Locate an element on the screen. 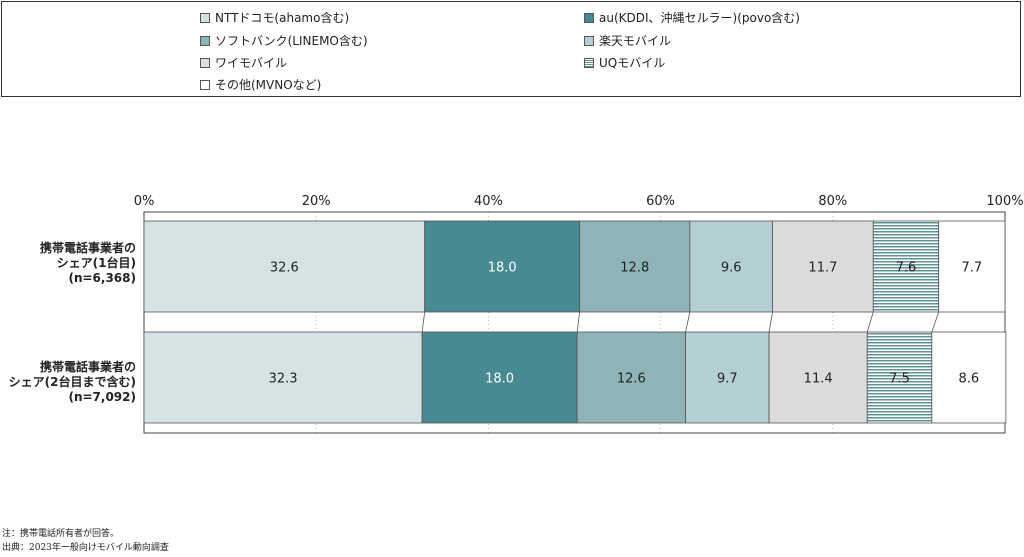  data-label: 7.6 is located at coordinates (906, 268).